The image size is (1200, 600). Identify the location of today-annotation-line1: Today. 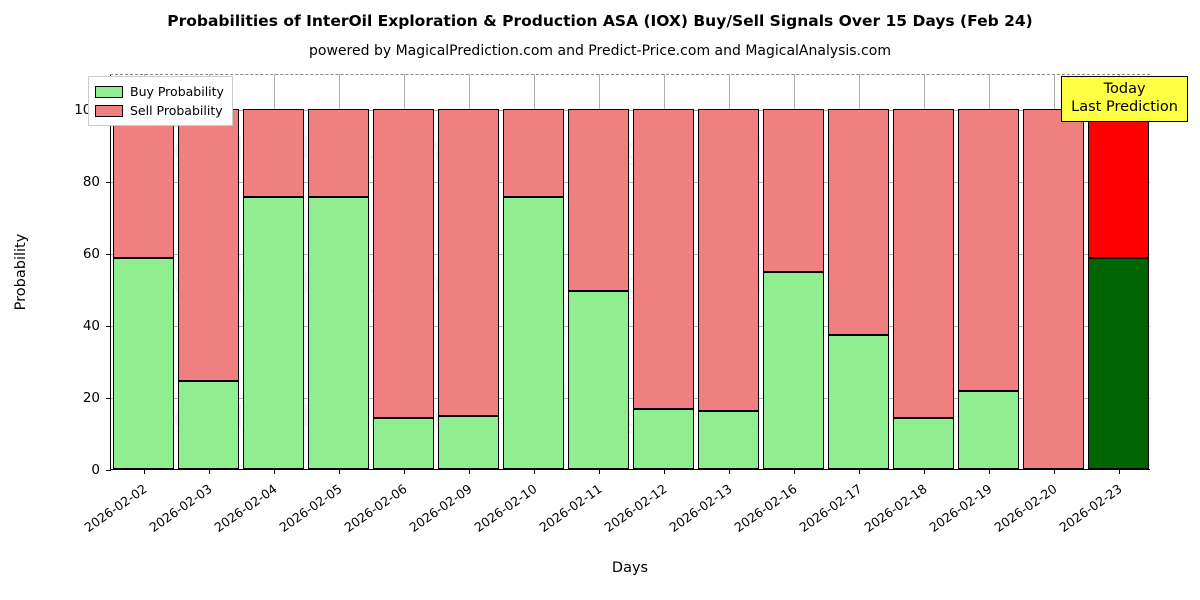
(1124, 89).